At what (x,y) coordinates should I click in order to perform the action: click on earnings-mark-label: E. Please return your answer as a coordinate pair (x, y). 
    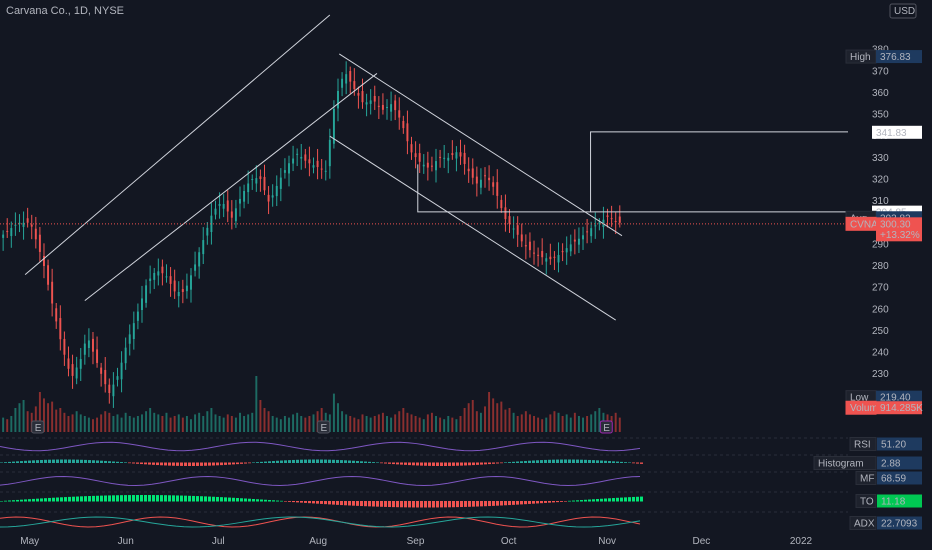
    Looking at the image, I should click on (606, 428).